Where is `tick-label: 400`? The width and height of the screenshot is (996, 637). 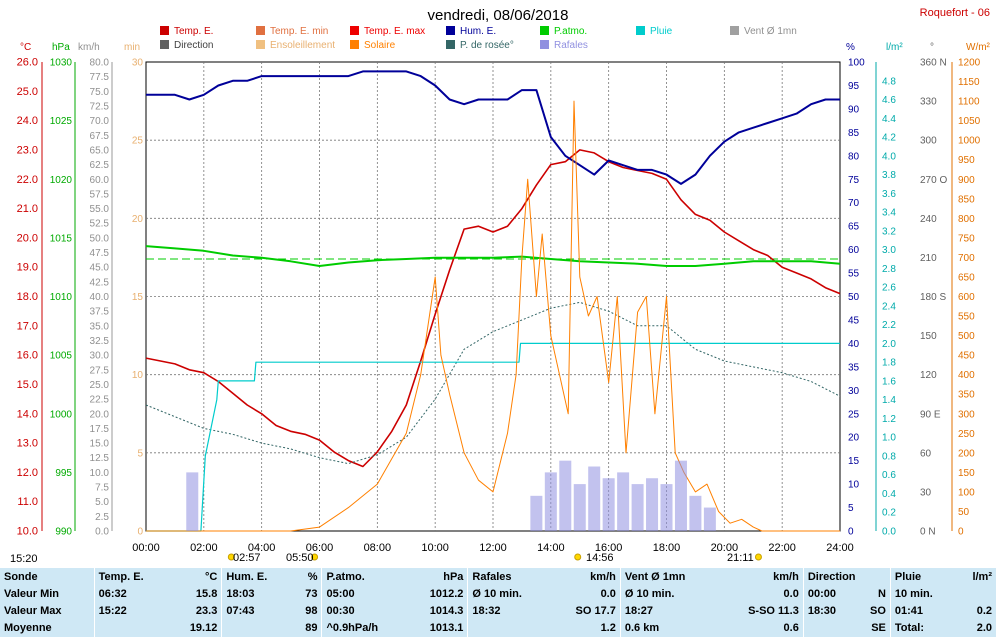
tick-label: 400 is located at coordinates (966, 375).